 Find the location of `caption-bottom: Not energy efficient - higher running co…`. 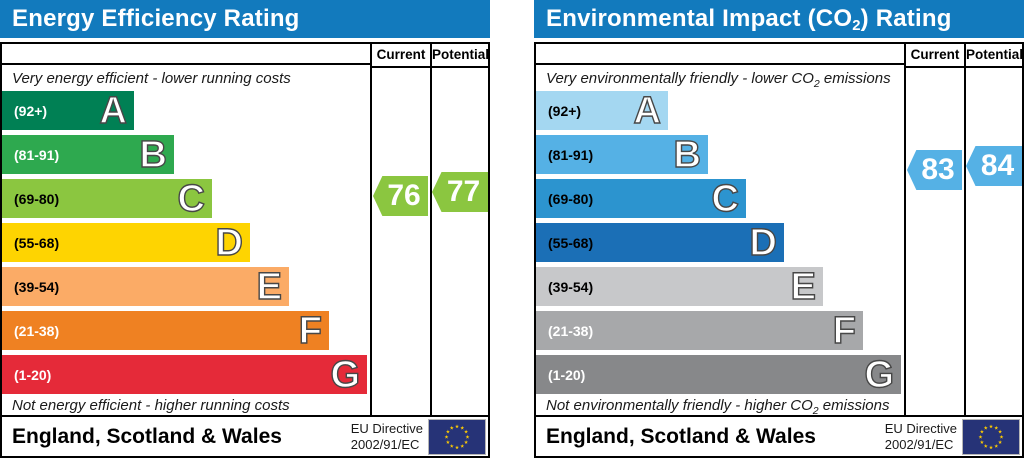

caption-bottom: Not energy efficient - higher running co… is located at coordinates (186, 406).